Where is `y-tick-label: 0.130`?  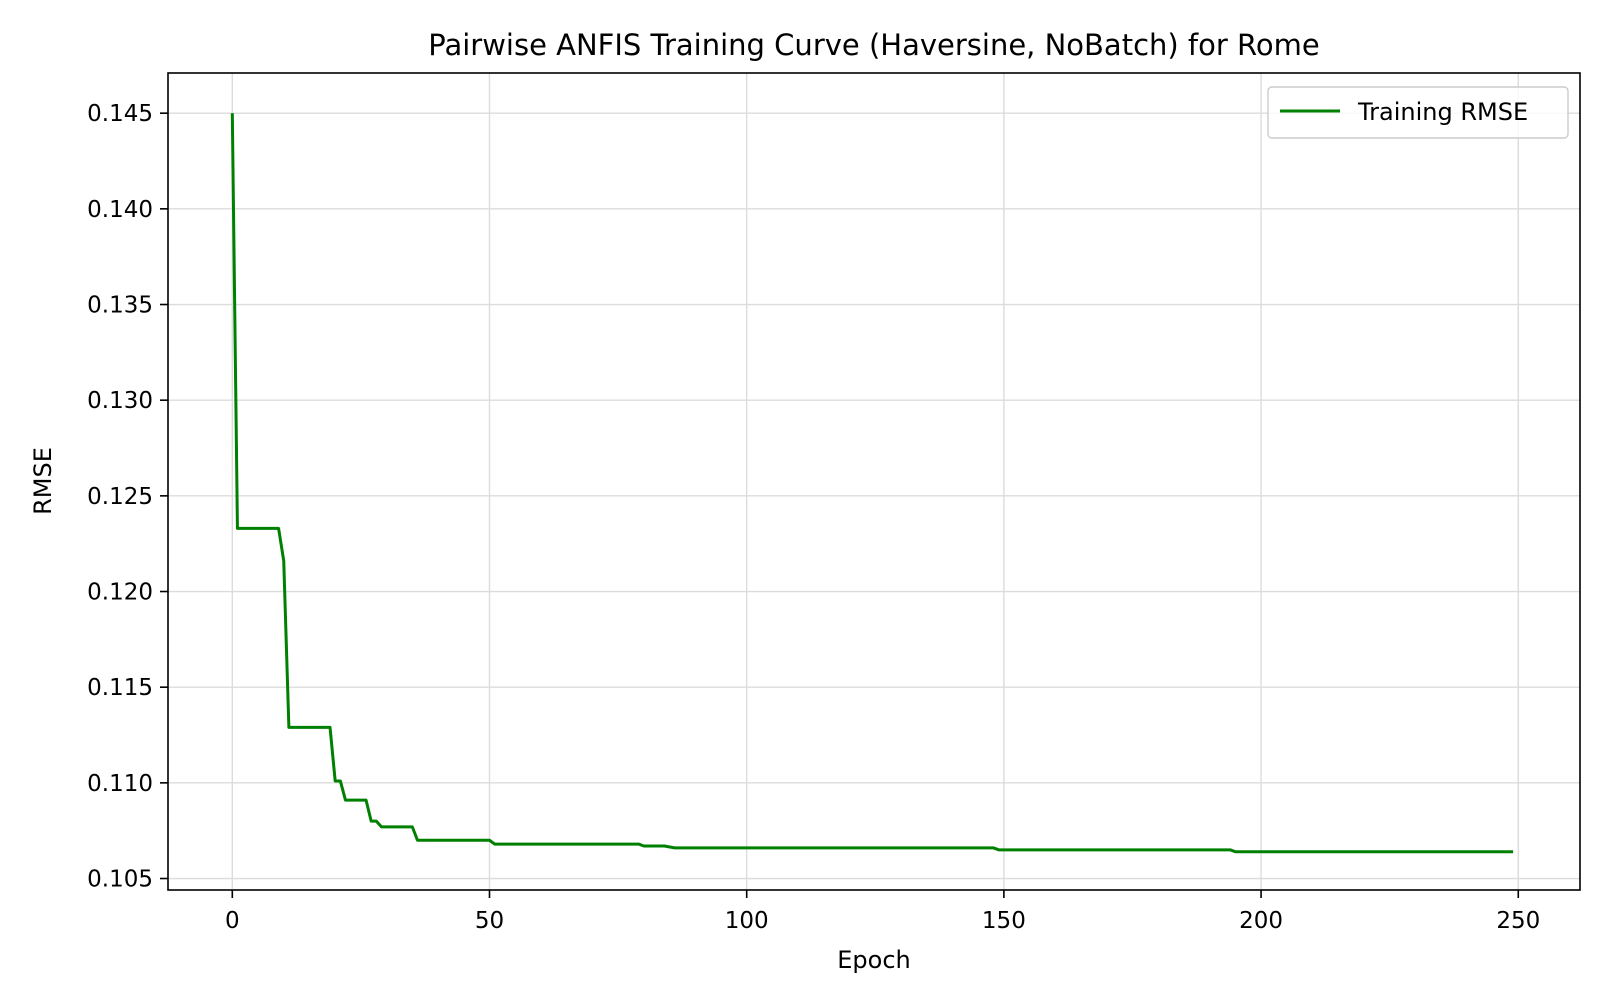
y-tick-label: 0.130 is located at coordinates (120, 401).